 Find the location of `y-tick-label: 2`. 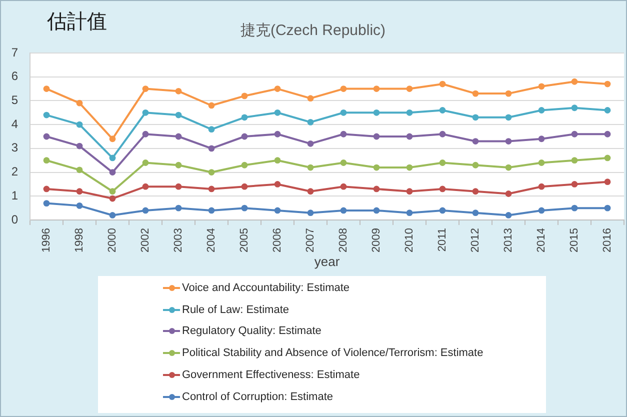

y-tick-label: 2 is located at coordinates (14, 171).